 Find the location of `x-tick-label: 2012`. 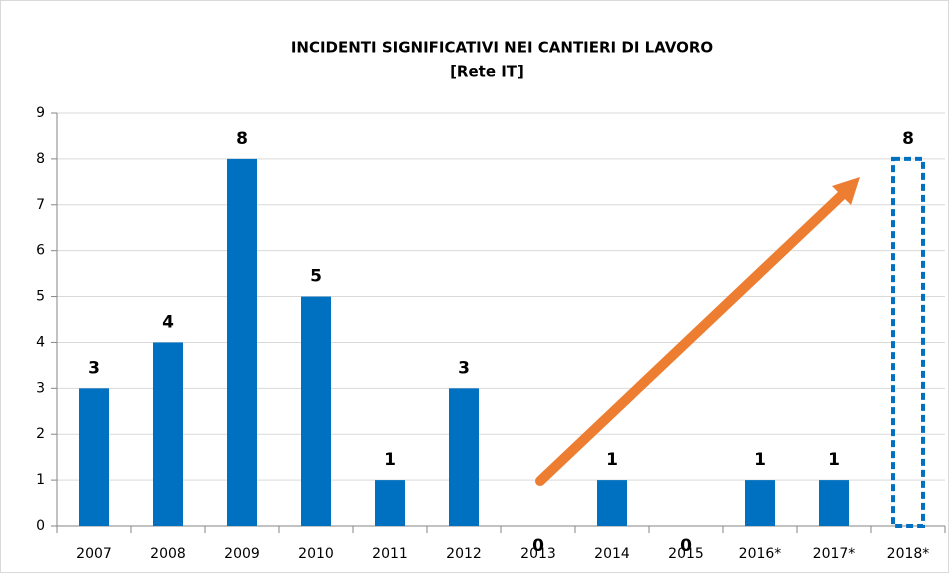

x-tick-label: 2012 is located at coordinates (464, 554).